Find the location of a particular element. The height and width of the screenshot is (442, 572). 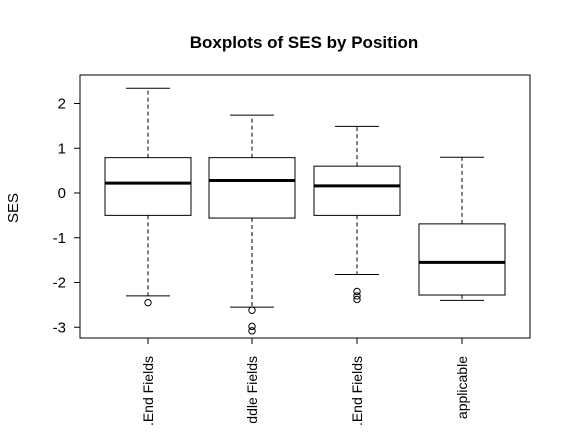

chart-title: Boxplots of SES by Position is located at coordinates (304, 42).